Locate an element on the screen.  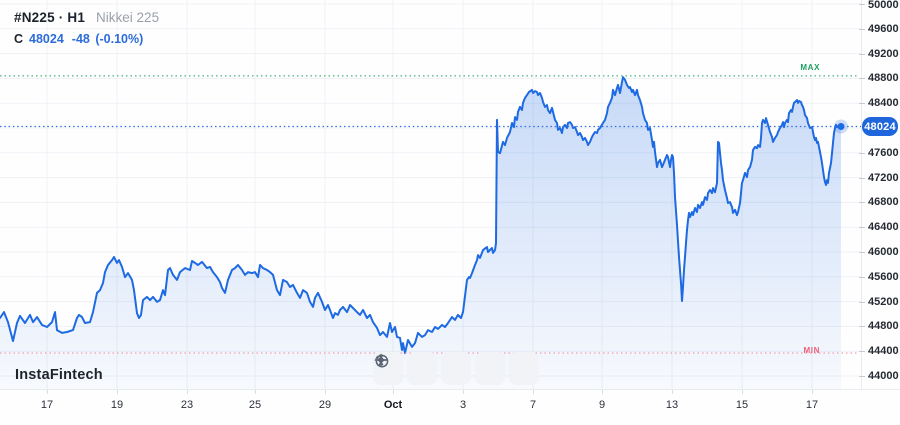
zoom-out-button is located at coordinates (405, 368).